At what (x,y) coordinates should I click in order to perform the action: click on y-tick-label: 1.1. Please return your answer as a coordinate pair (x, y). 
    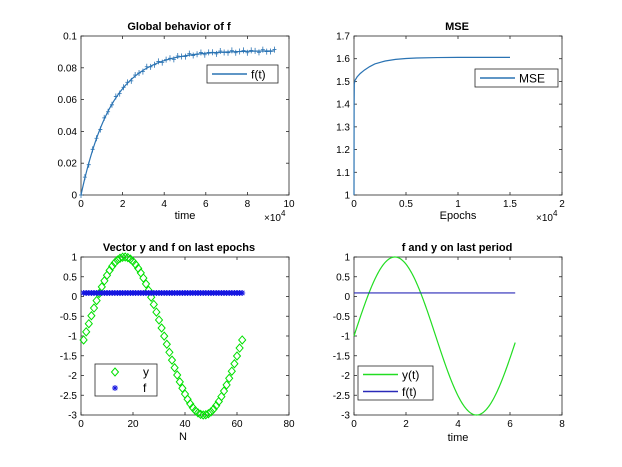
    Looking at the image, I should click on (343, 173).